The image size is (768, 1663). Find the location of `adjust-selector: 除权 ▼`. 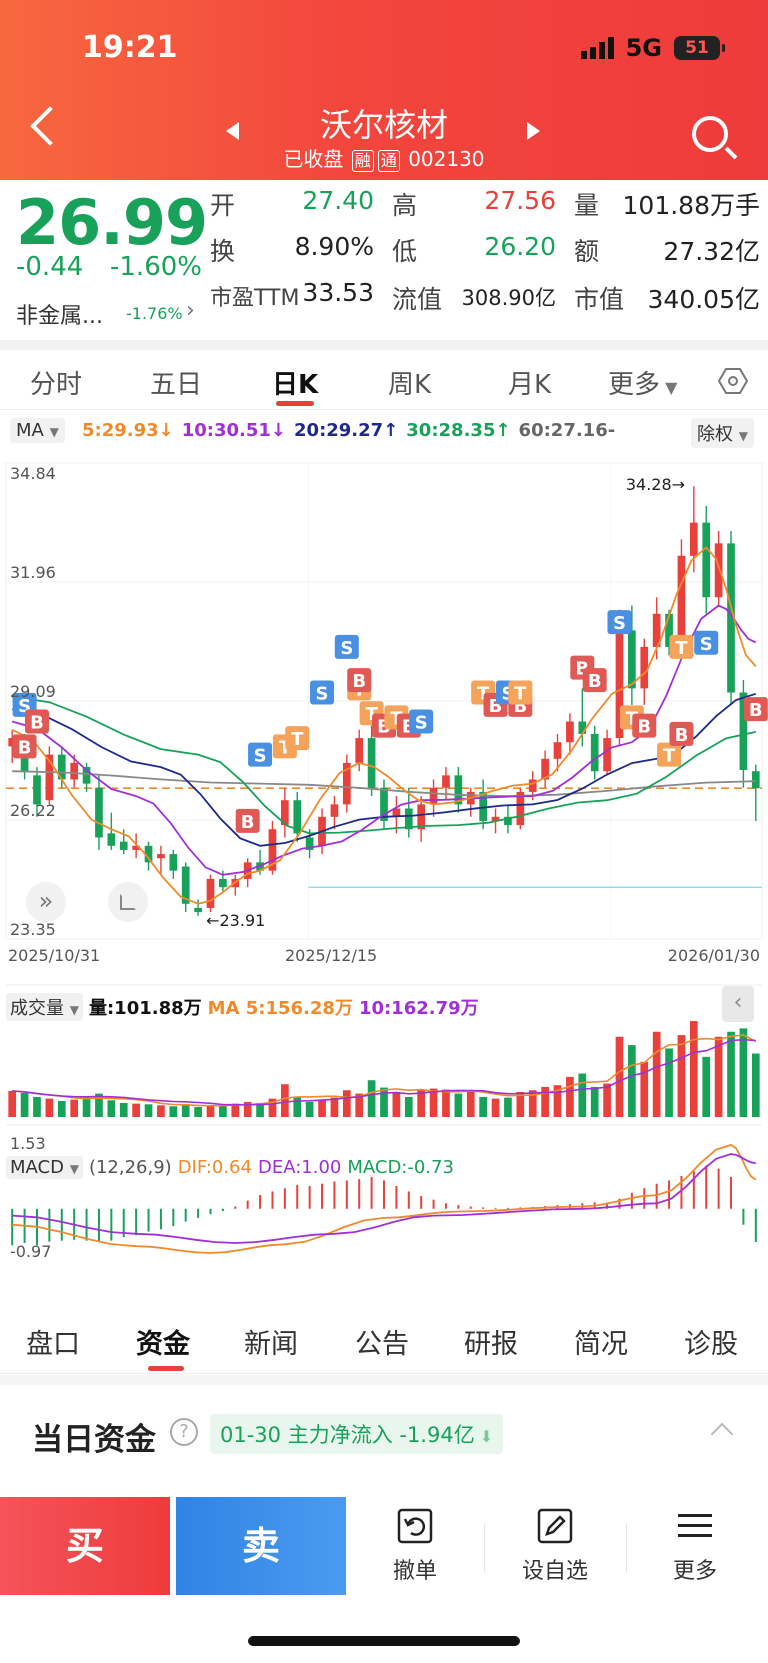

adjust-selector: 除权 ▼ is located at coordinates (722, 433).